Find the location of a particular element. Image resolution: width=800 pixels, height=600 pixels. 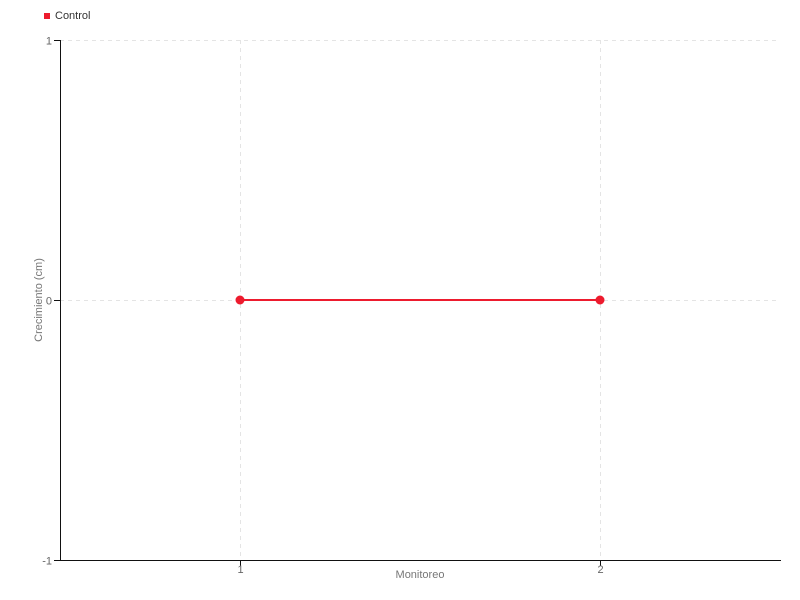

legend-item-control: Control is located at coordinates (67, 16).